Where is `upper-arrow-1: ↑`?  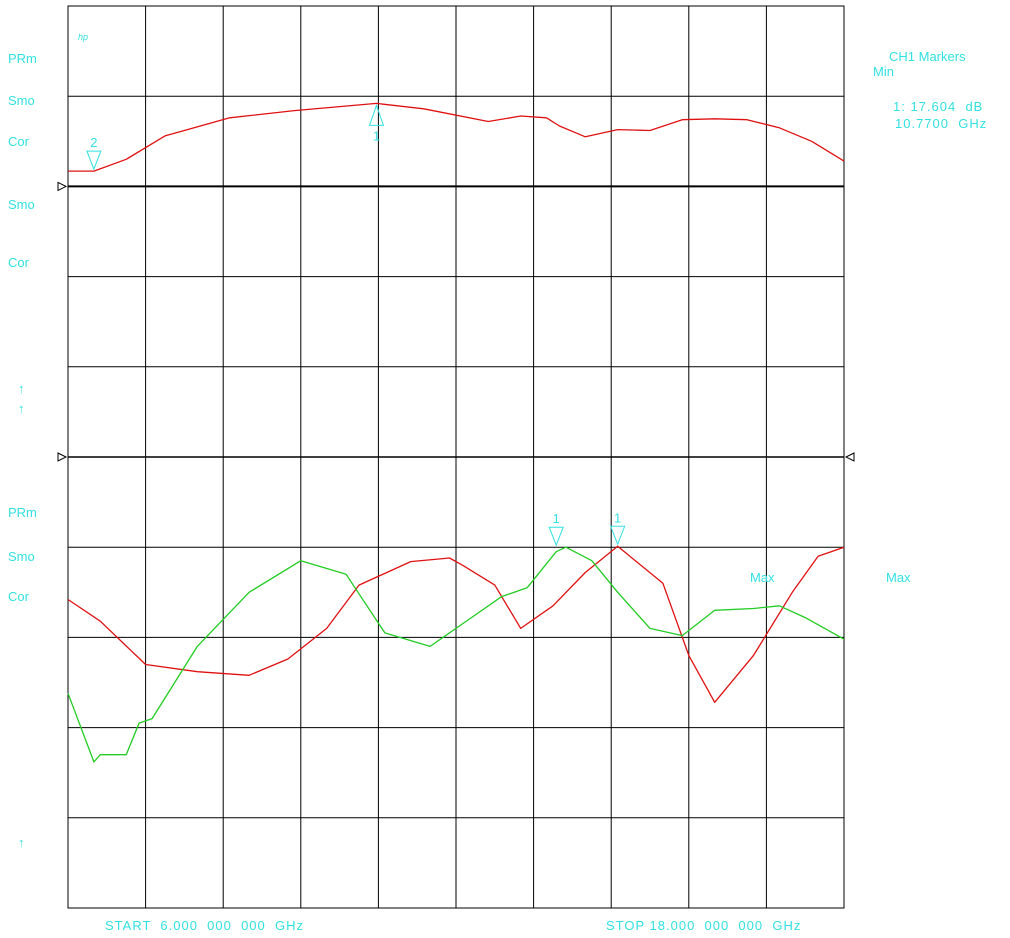
upper-arrow-1: ↑ is located at coordinates (21, 388).